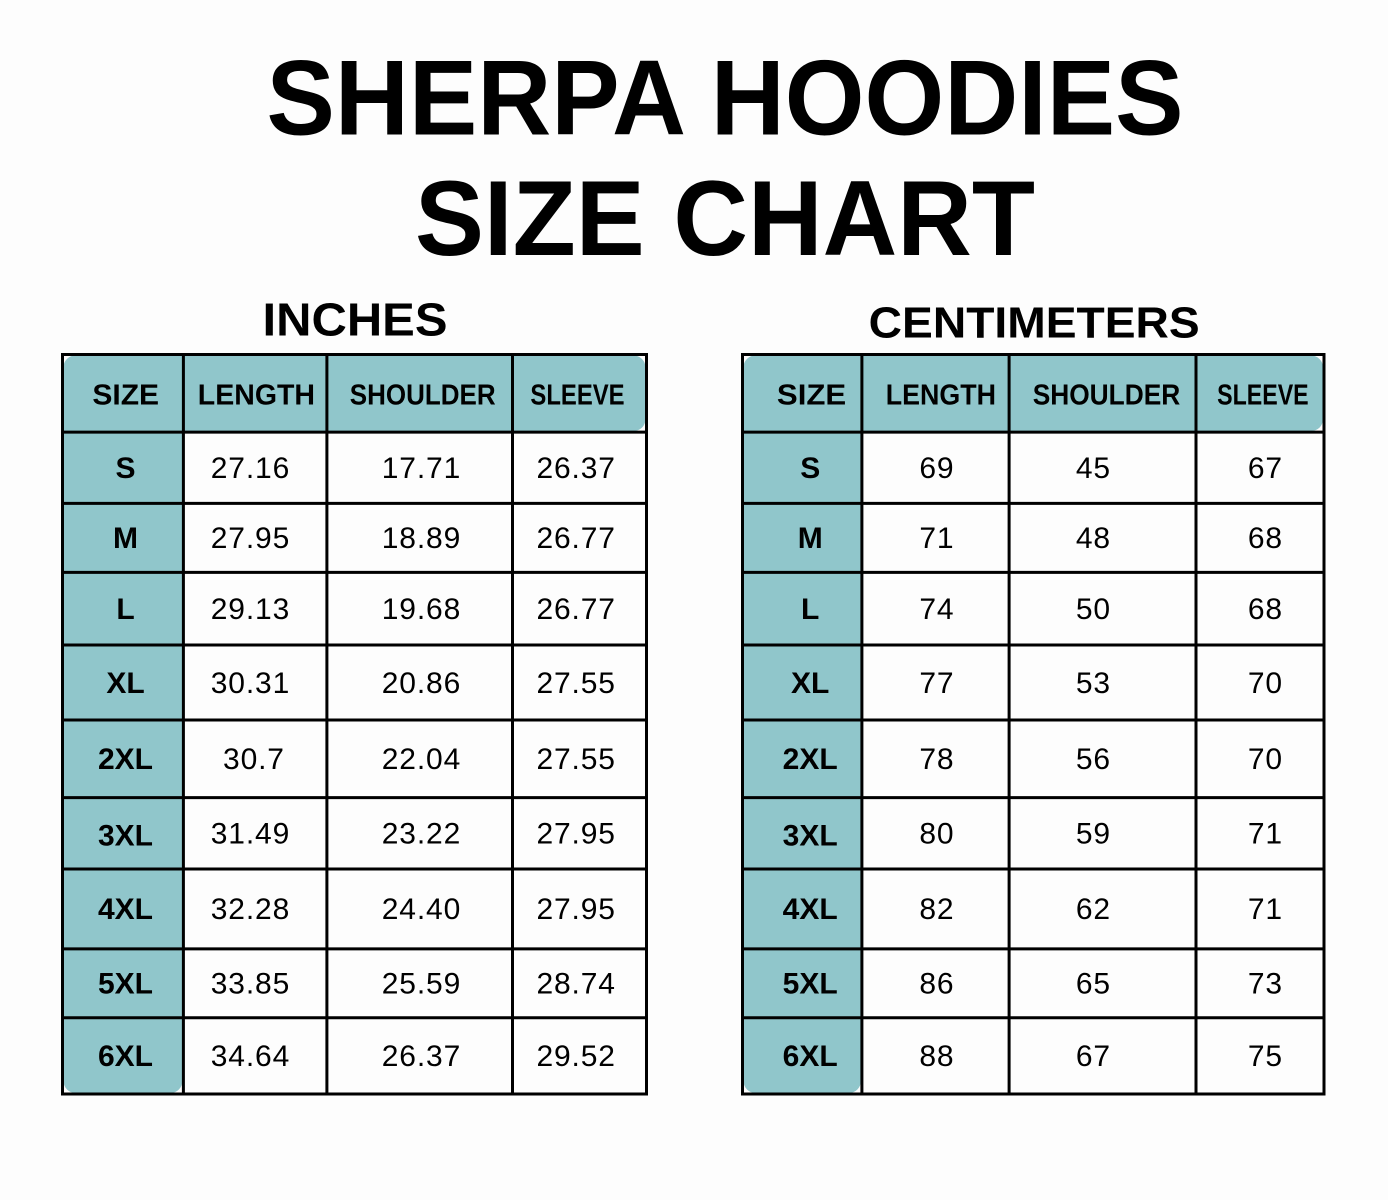  Describe the element at coordinates (421, 759) in the screenshot. I see `svg-text: 22.04` at that location.